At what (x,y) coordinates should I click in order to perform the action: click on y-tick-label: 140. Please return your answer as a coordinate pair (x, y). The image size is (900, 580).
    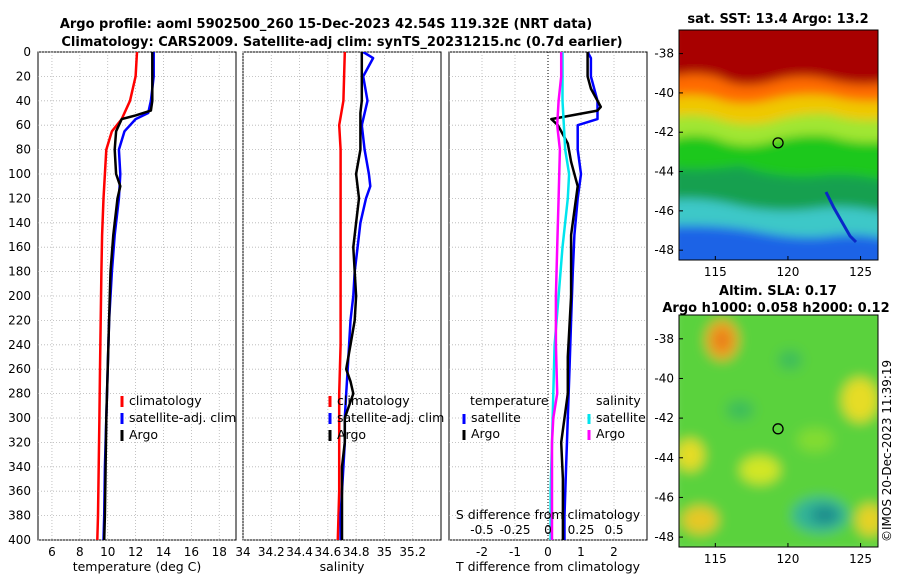
    Looking at the image, I should click on (19, 223).